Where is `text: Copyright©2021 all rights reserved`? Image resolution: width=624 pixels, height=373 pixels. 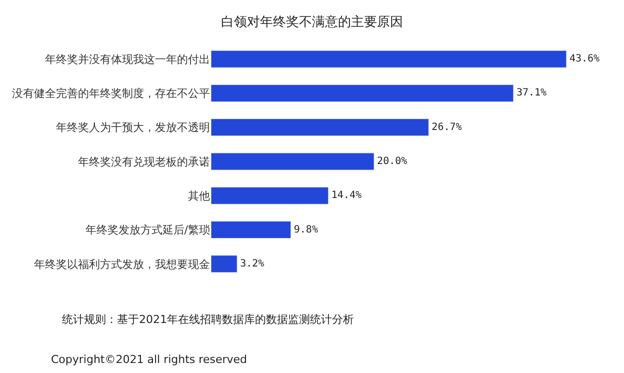 text: Copyright©2021 all rights reserved is located at coordinates (149, 359).